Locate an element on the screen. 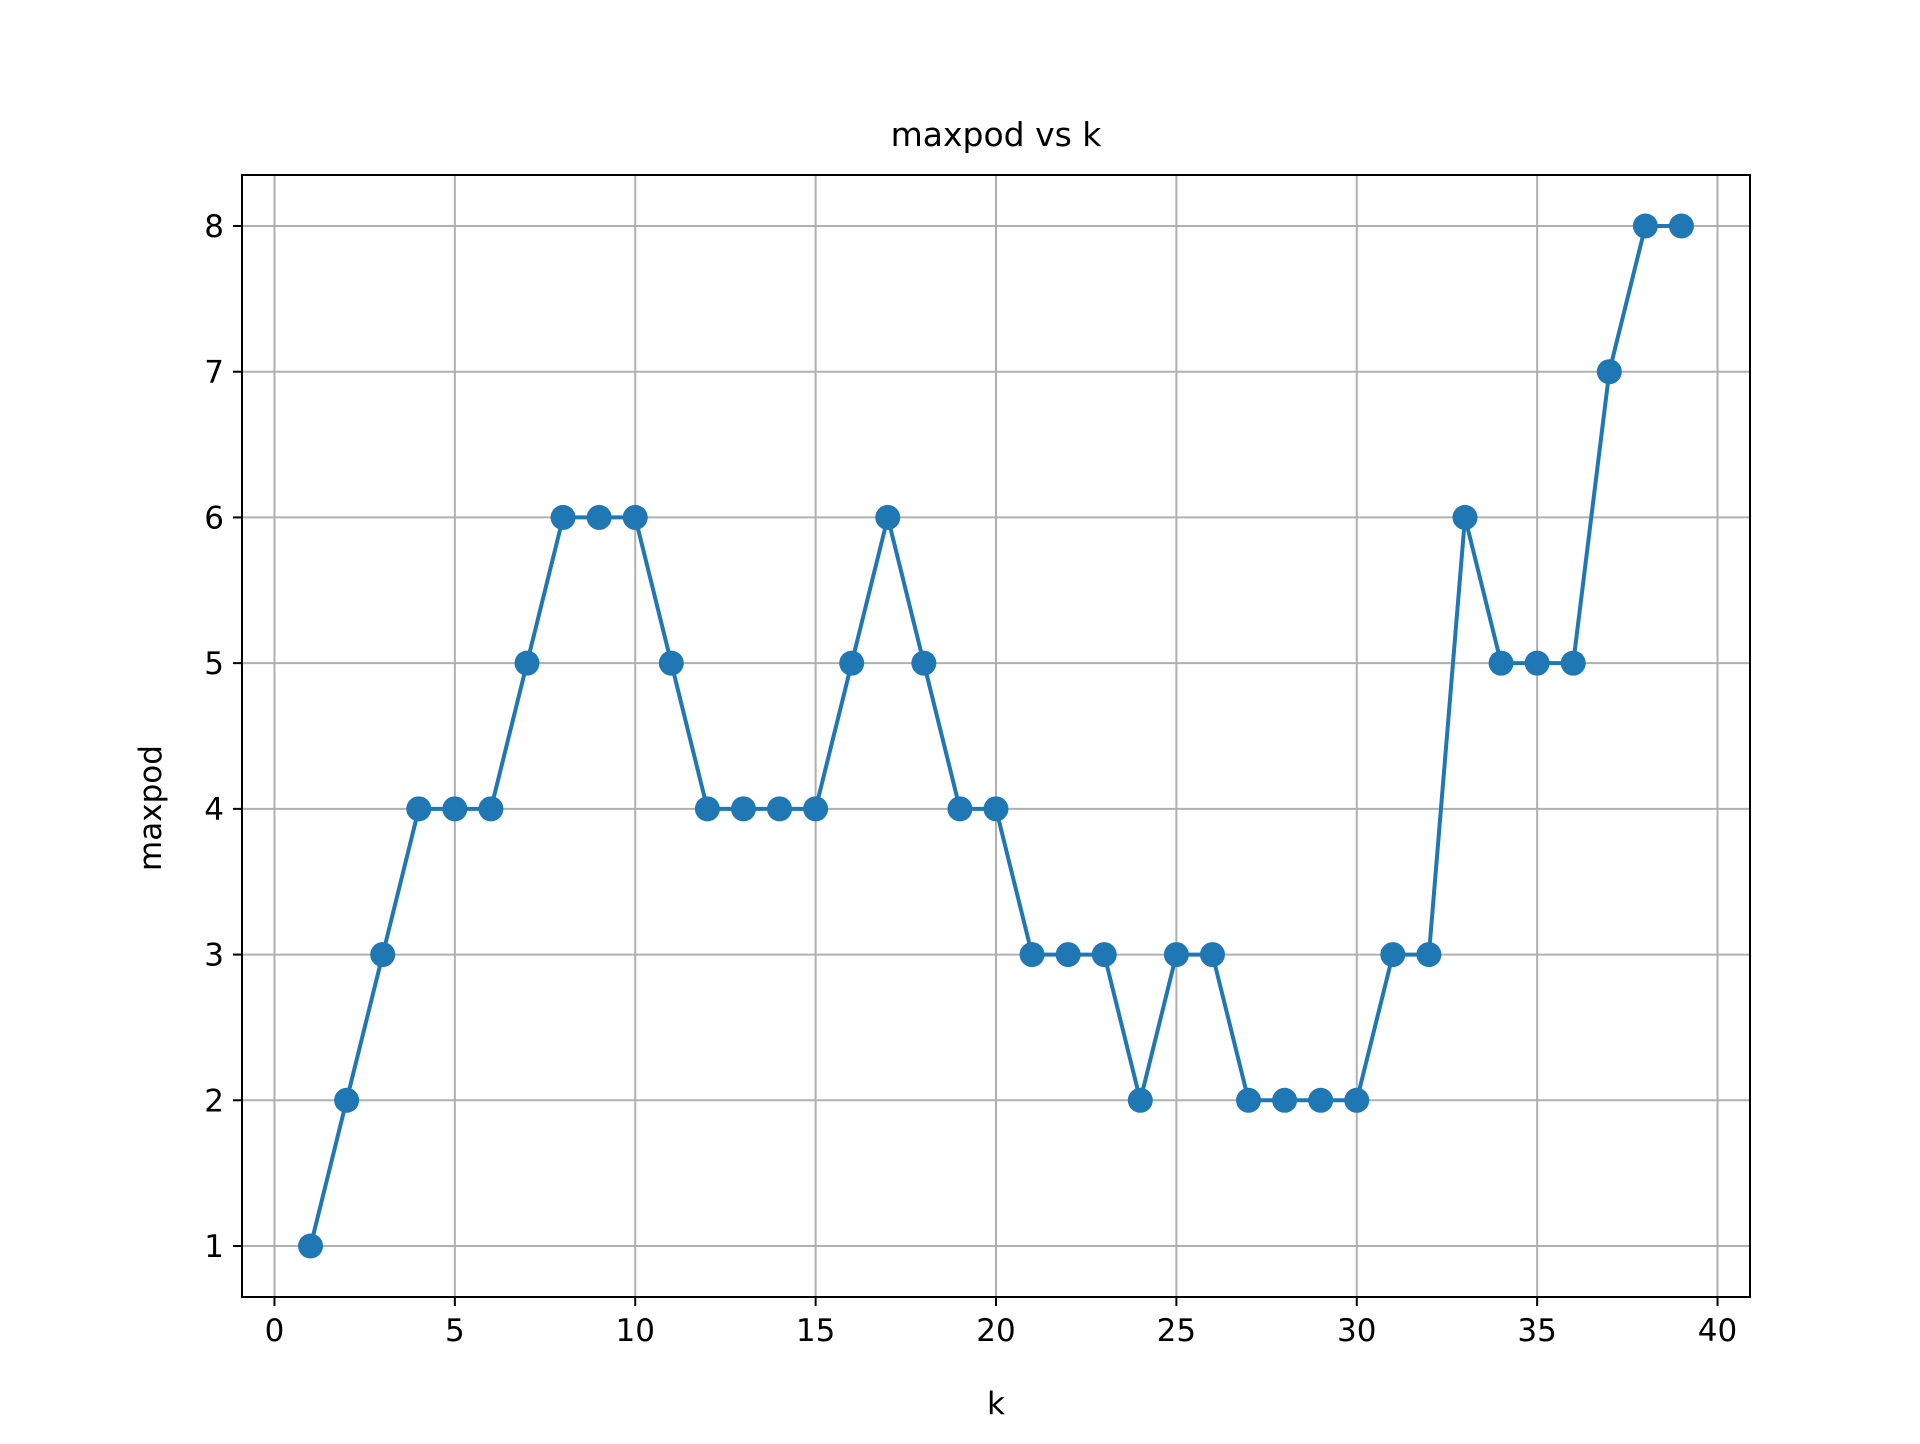 This screenshot has height=1444, width=1920. y-tick-label: 6 is located at coordinates (214, 518).